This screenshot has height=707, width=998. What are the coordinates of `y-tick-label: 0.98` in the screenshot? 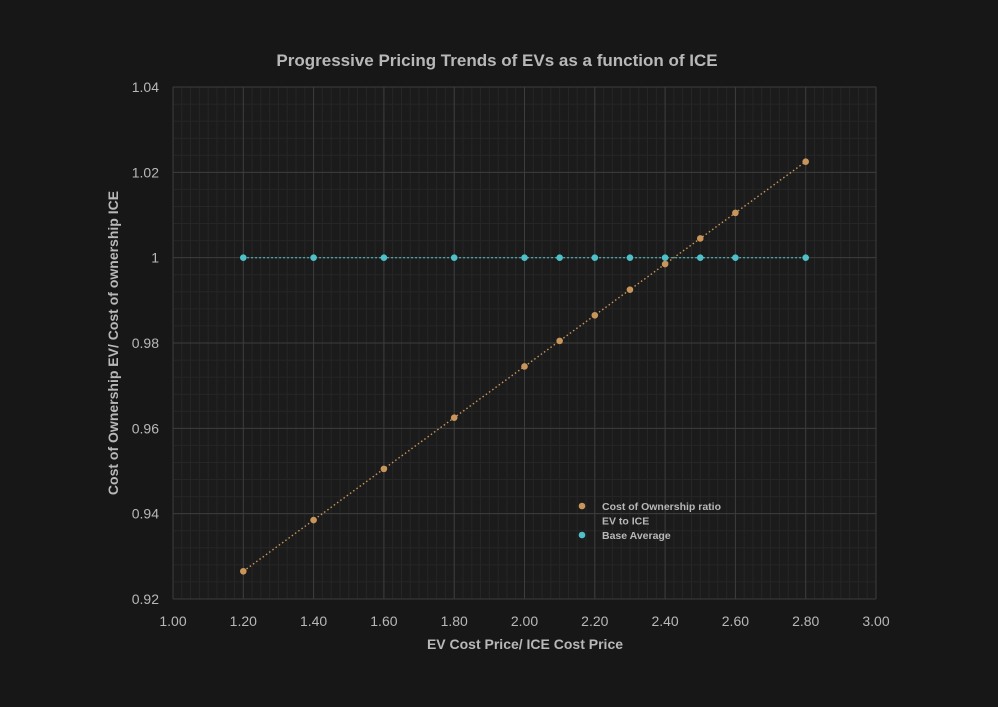 It's located at (145, 343).